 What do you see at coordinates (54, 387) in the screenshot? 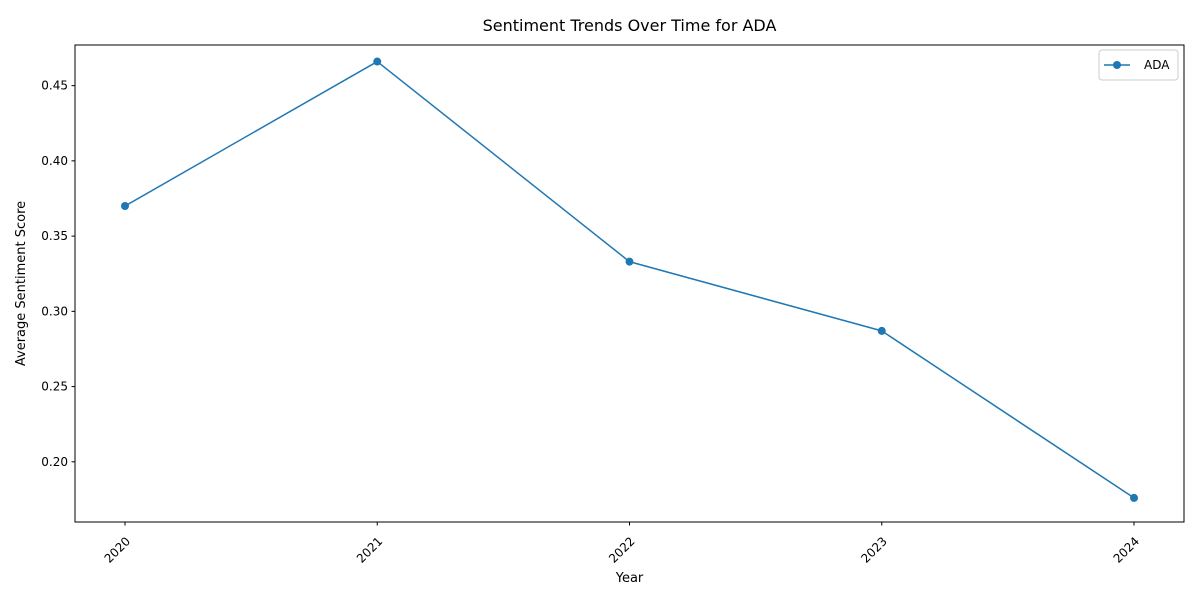
I see `y-tick-label: 0.25` at bounding box center [54, 387].